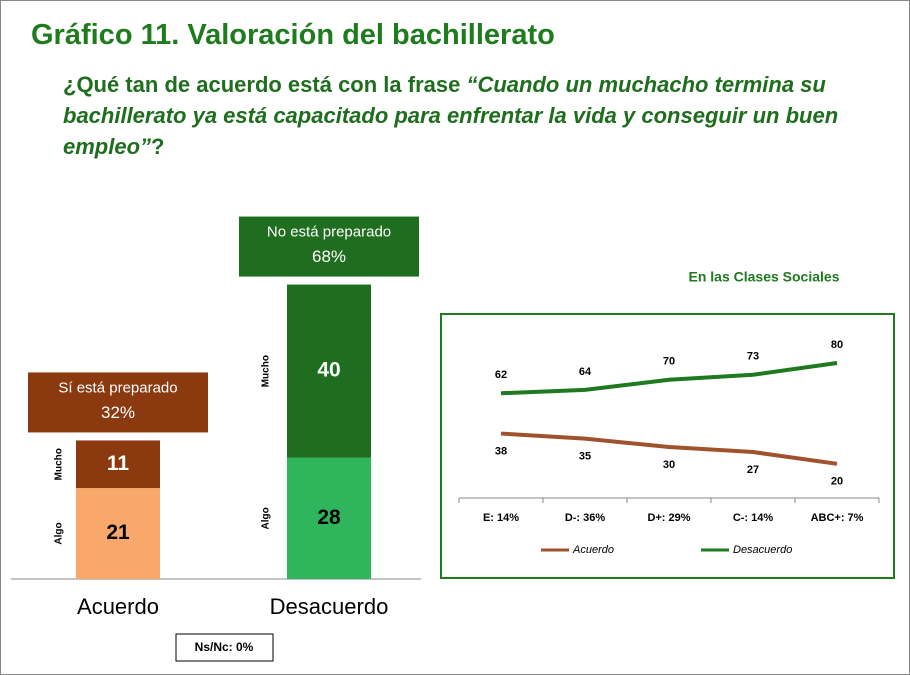 This screenshot has height=675, width=910. What do you see at coordinates (329, 256) in the screenshot?
I see `total-label: 68%` at bounding box center [329, 256].